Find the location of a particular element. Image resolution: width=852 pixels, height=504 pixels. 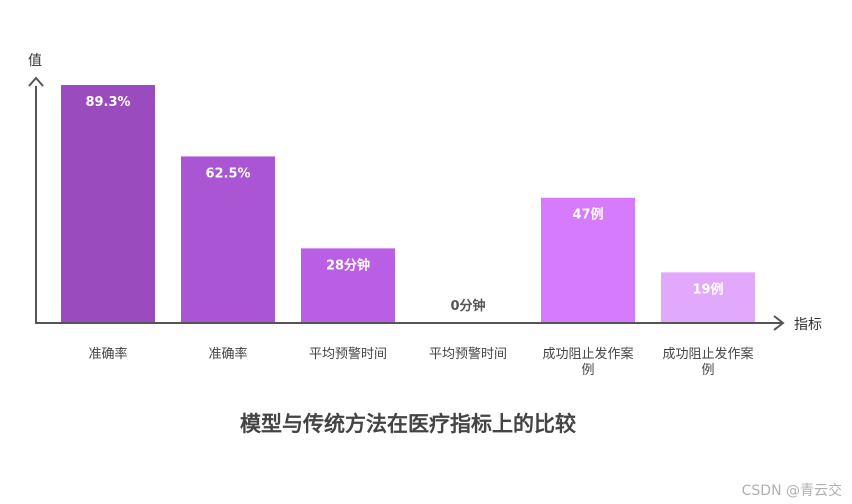

y-axis-arrow is located at coordinates (36, 82).